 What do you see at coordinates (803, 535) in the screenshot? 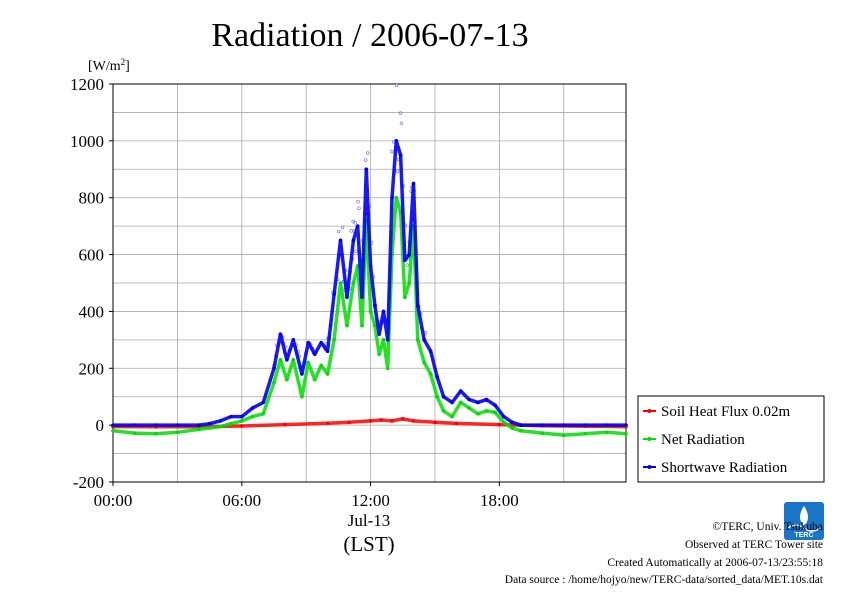
I see `logo-text: TERC` at bounding box center [803, 535].